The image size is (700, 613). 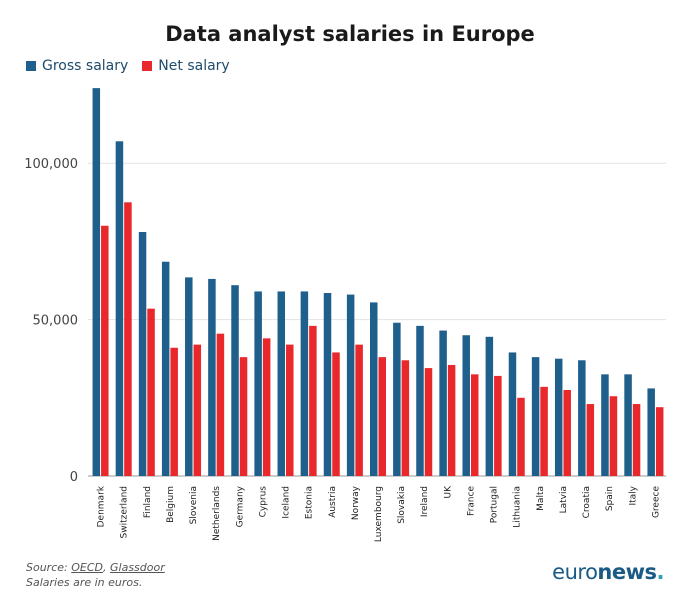 I want to click on source-line: Source: OECD, Glassdoor, so click(x=95, y=567).